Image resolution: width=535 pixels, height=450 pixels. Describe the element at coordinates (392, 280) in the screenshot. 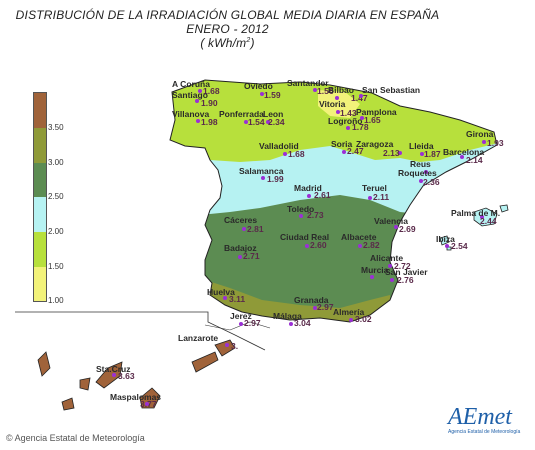

I see `station-dot-san-javier` at that location.